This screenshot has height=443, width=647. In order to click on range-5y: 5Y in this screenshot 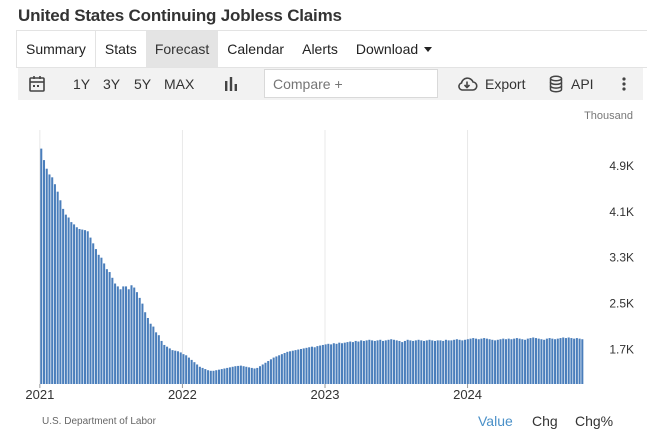, I will do `click(143, 84)`.